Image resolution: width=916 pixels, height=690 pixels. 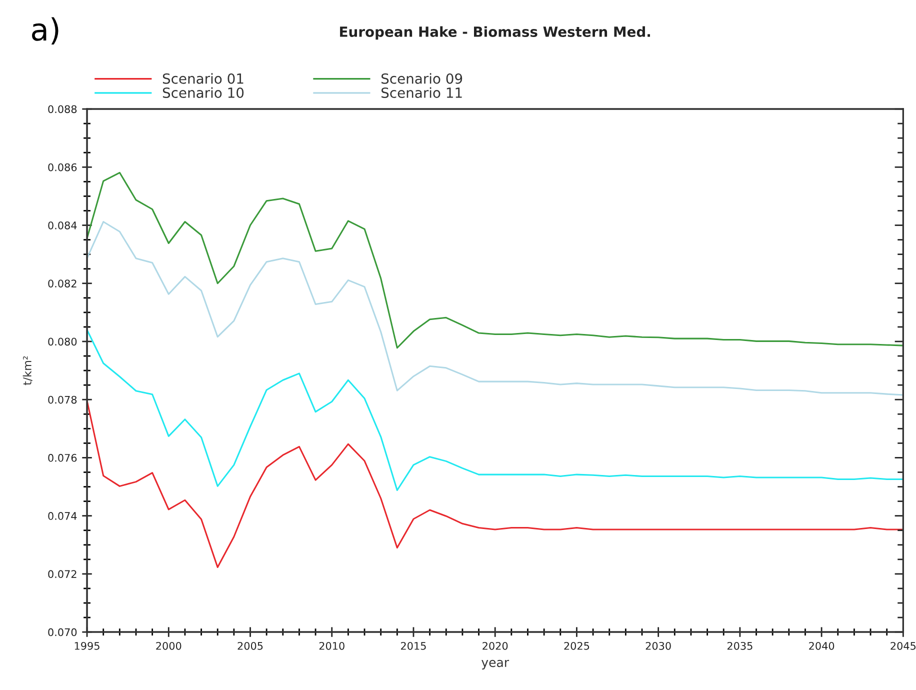 What do you see at coordinates (27, 371) in the screenshot?
I see `y-axis-title: t/km²` at bounding box center [27, 371].